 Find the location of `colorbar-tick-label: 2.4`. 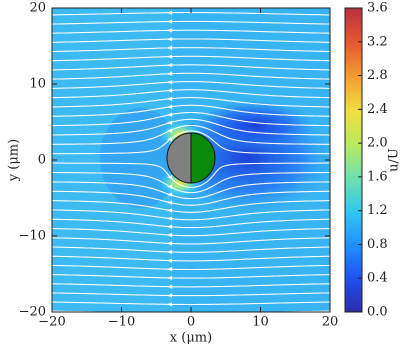

colorbar-tick-label: 2.4 is located at coordinates (377, 109).